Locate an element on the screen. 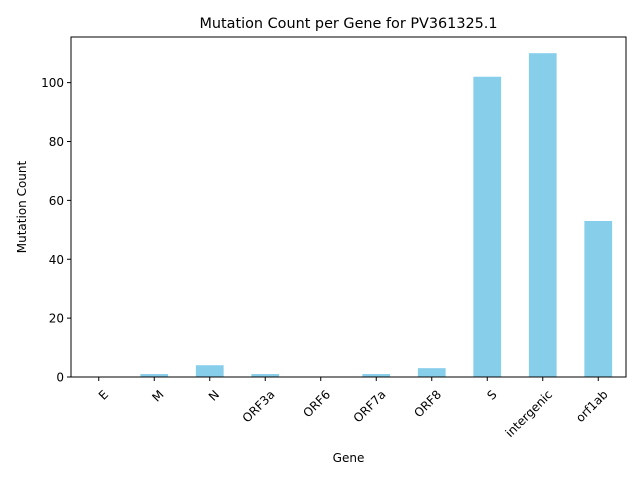 The height and width of the screenshot is (484, 640). bar-orf1ab is located at coordinates (598, 298).